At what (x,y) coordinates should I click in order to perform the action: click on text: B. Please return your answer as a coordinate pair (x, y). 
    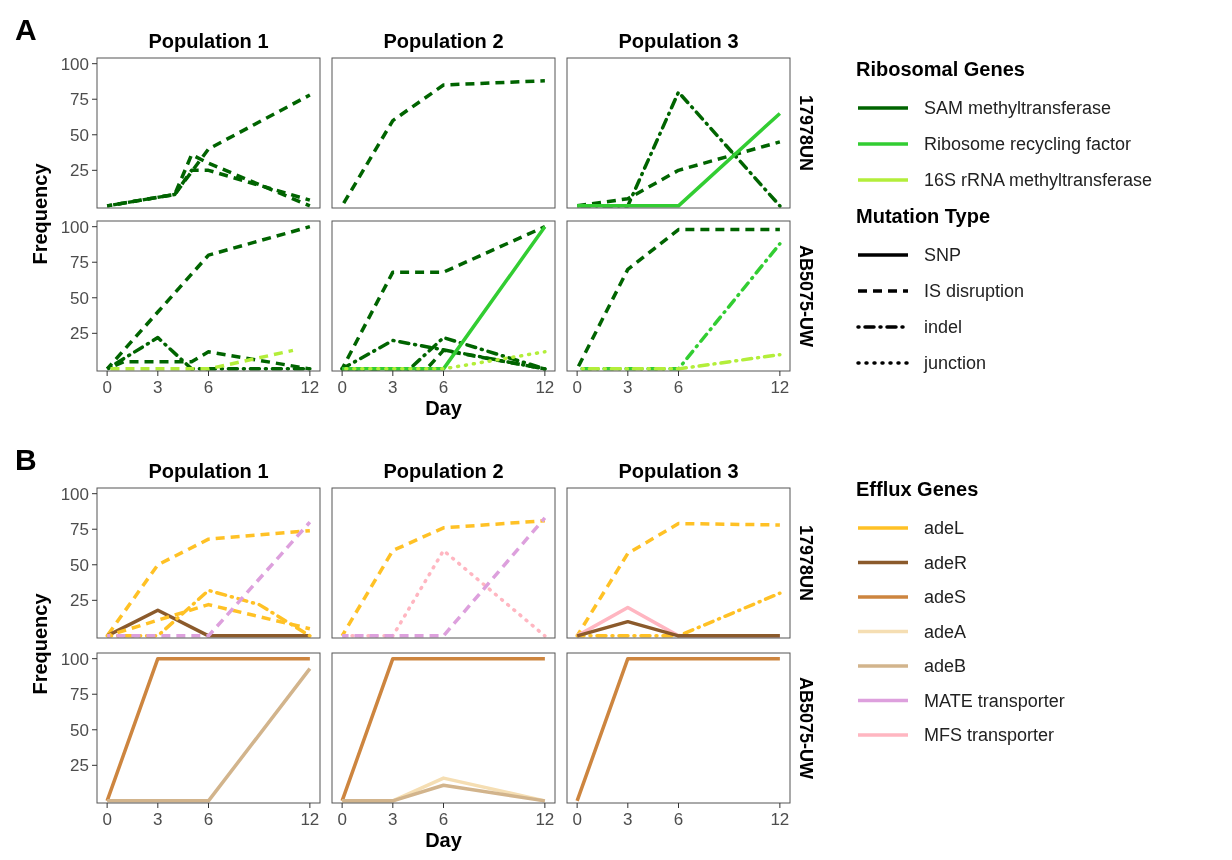
    Looking at the image, I should click on (26, 459).